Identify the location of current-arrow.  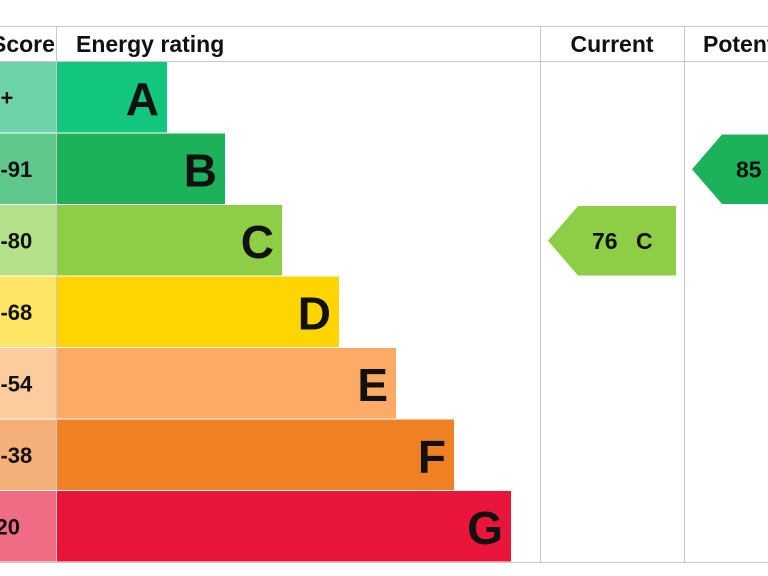
(612, 241).